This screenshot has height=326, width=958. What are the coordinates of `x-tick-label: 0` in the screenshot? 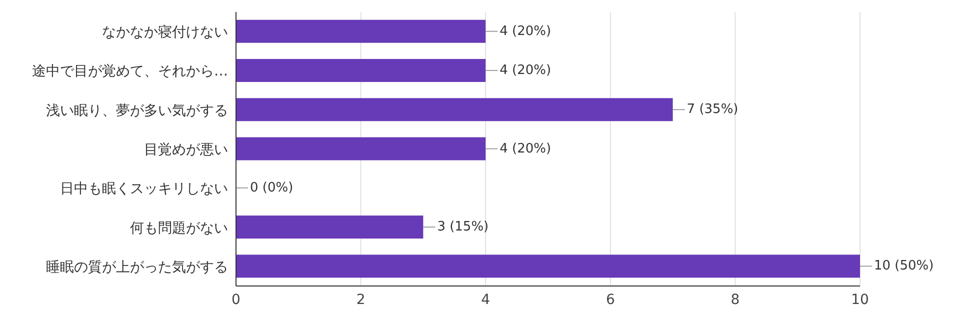 It's located at (236, 300).